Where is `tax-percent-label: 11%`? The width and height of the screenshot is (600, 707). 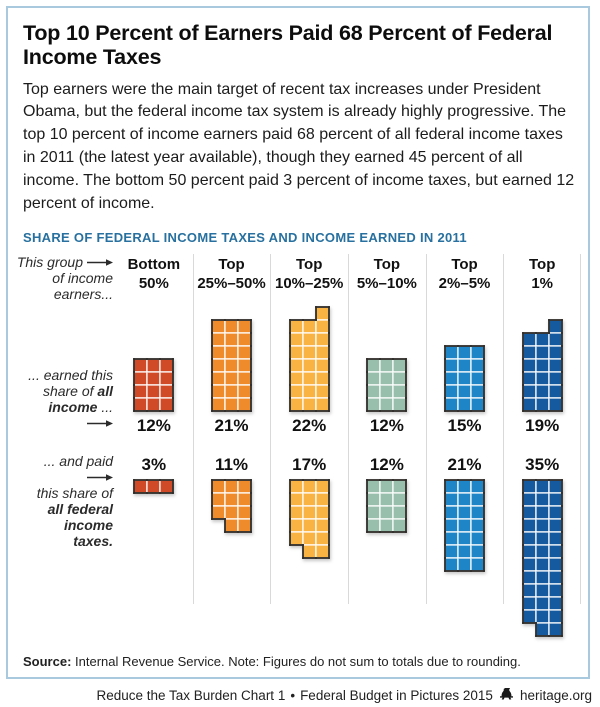
tax-percent-label: 11% is located at coordinates (231, 464).